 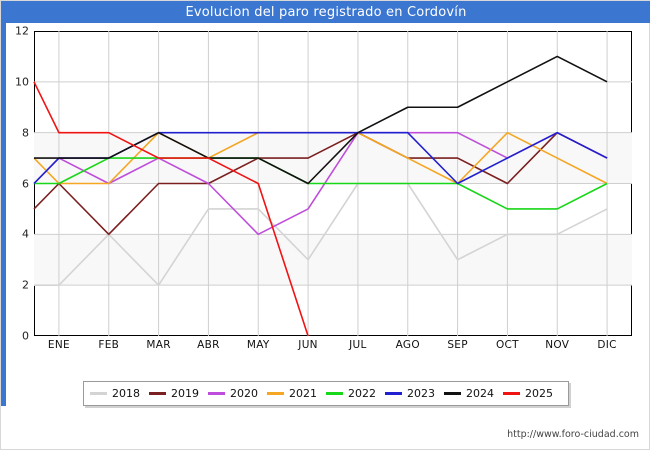 I want to click on x-tick-label: DIC, so click(x=607, y=345).